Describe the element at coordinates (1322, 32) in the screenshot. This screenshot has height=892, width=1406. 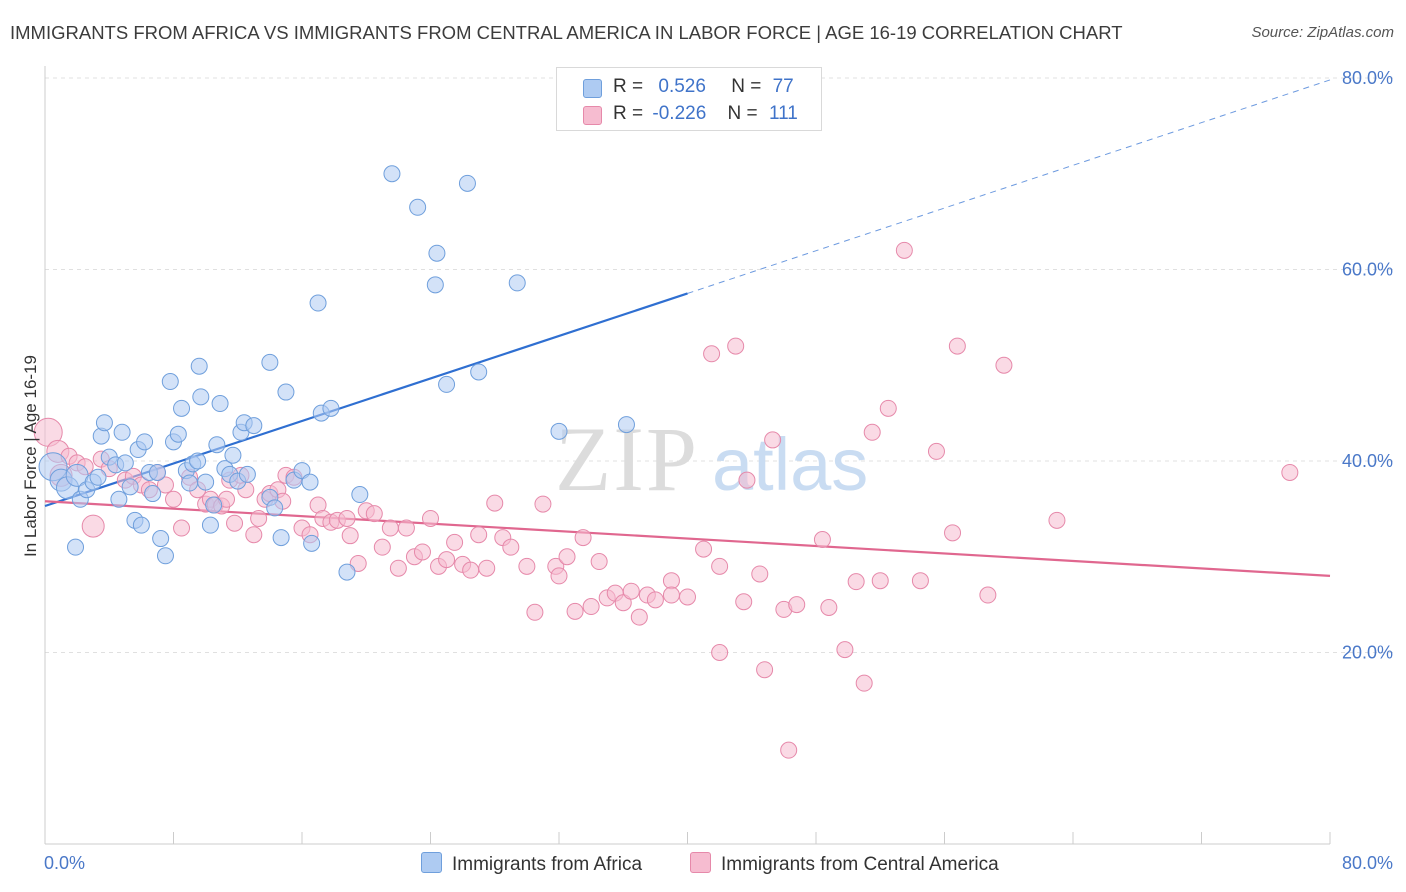
I see `chart-source: Source: ZipAtlas.com` at that location.